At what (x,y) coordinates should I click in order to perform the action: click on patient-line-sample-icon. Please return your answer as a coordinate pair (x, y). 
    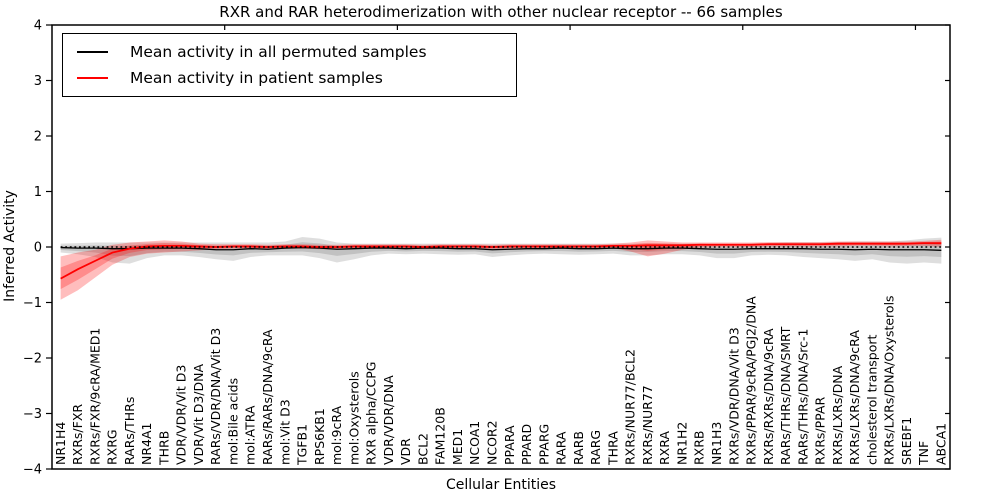
    Looking at the image, I should click on (92, 77).